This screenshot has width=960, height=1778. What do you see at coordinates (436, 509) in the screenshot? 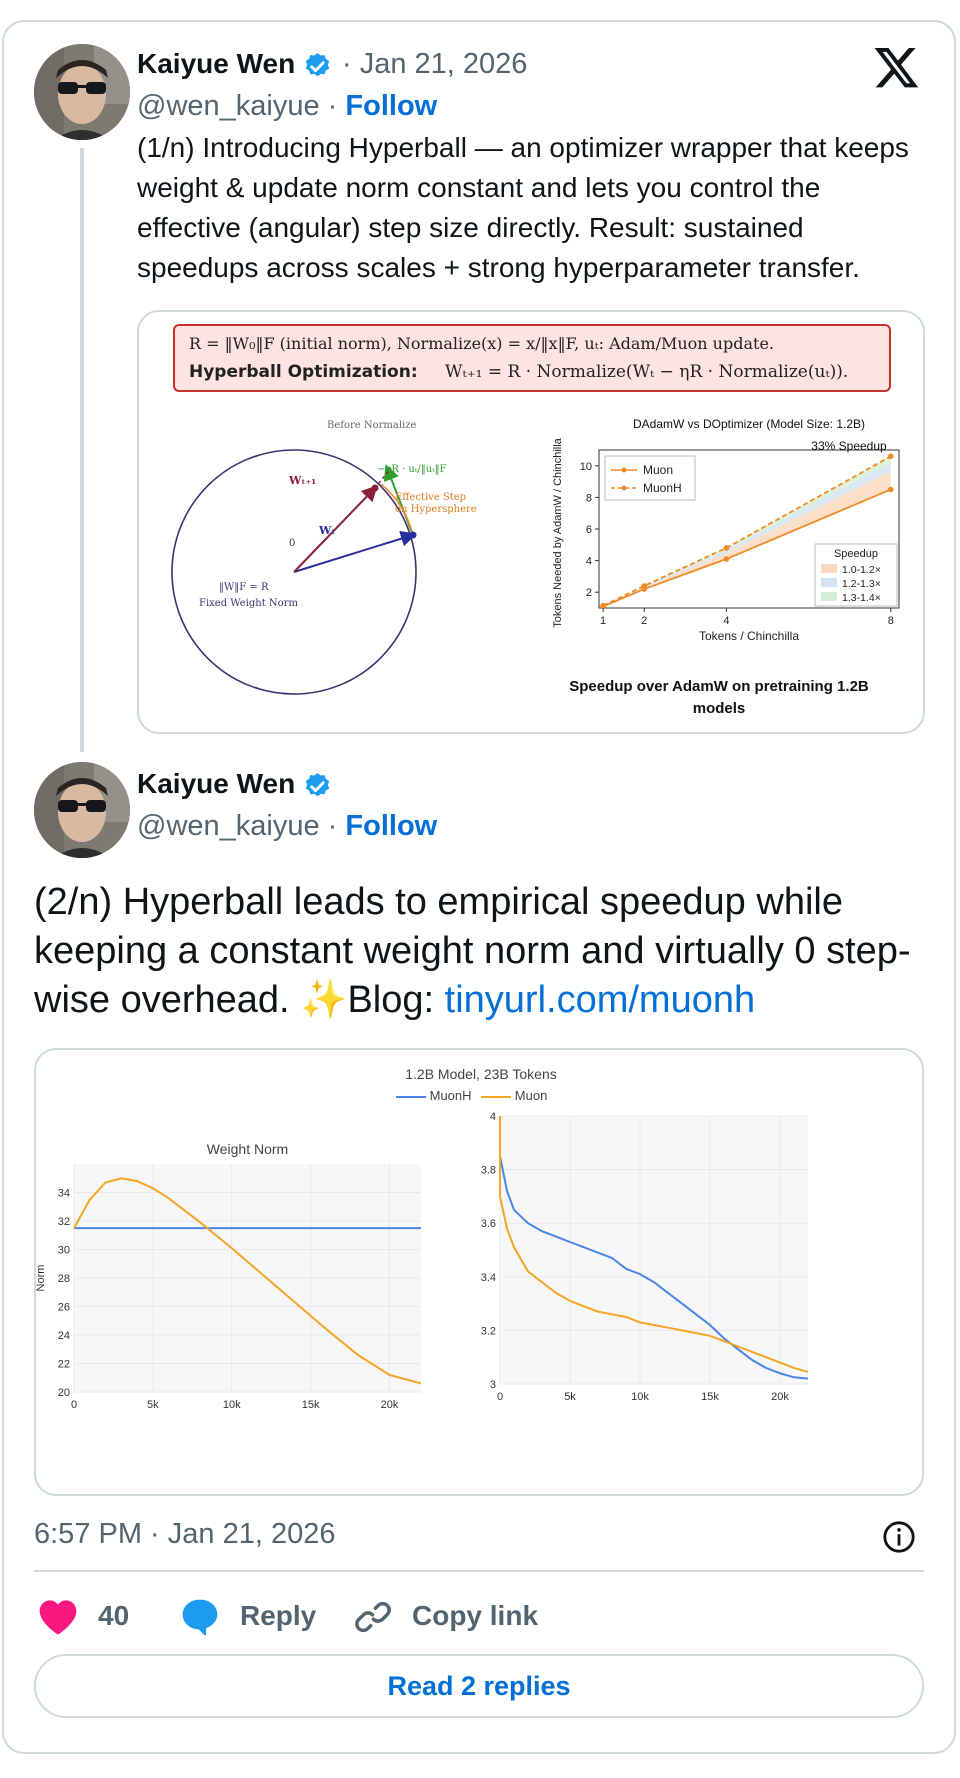
I see `effective-step-label-2: on Hypersphere` at bounding box center [436, 509].